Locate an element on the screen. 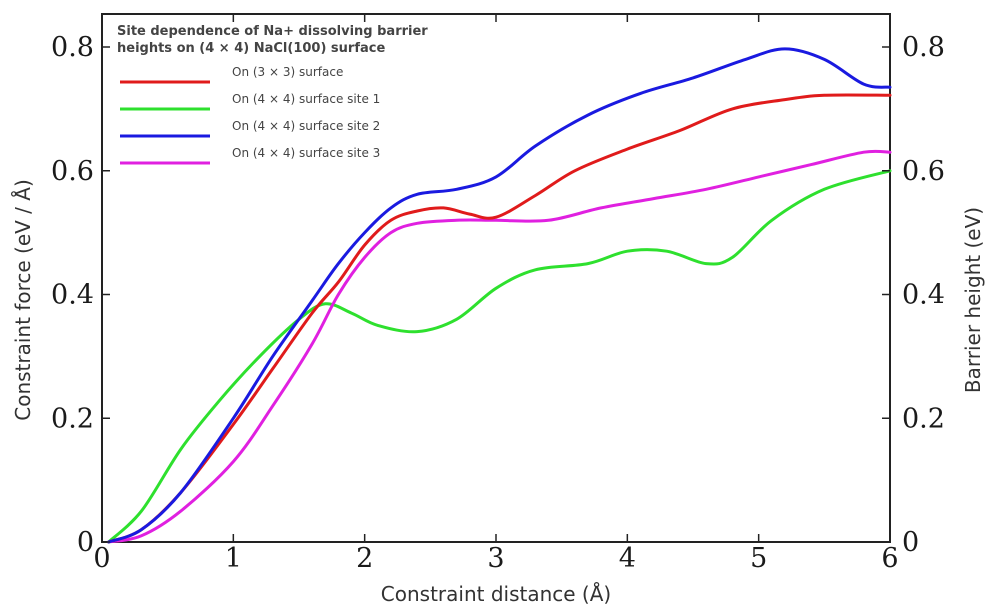 The width and height of the screenshot is (993, 608). chart-title-line-2: heights on (4 × 4) NaCl(100) surface is located at coordinates (251, 48).